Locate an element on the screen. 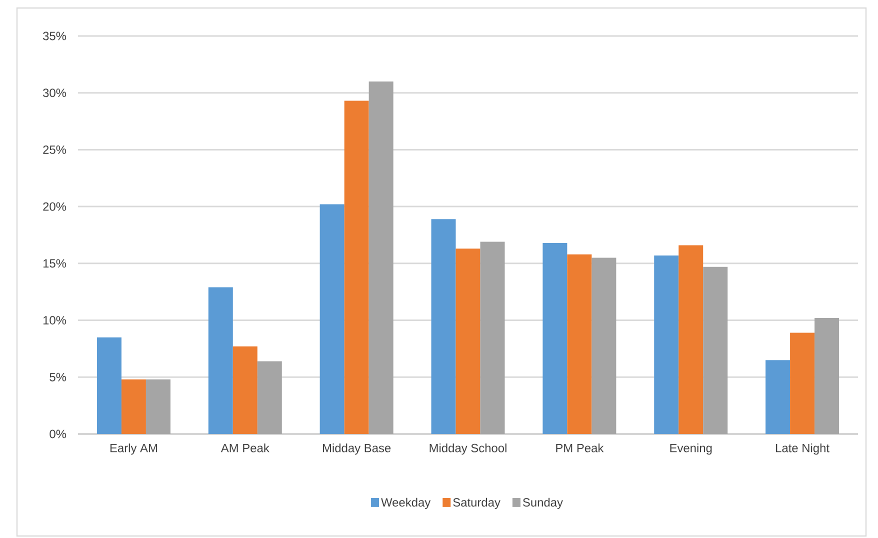  y-tick-label: 20% is located at coordinates (54, 206).